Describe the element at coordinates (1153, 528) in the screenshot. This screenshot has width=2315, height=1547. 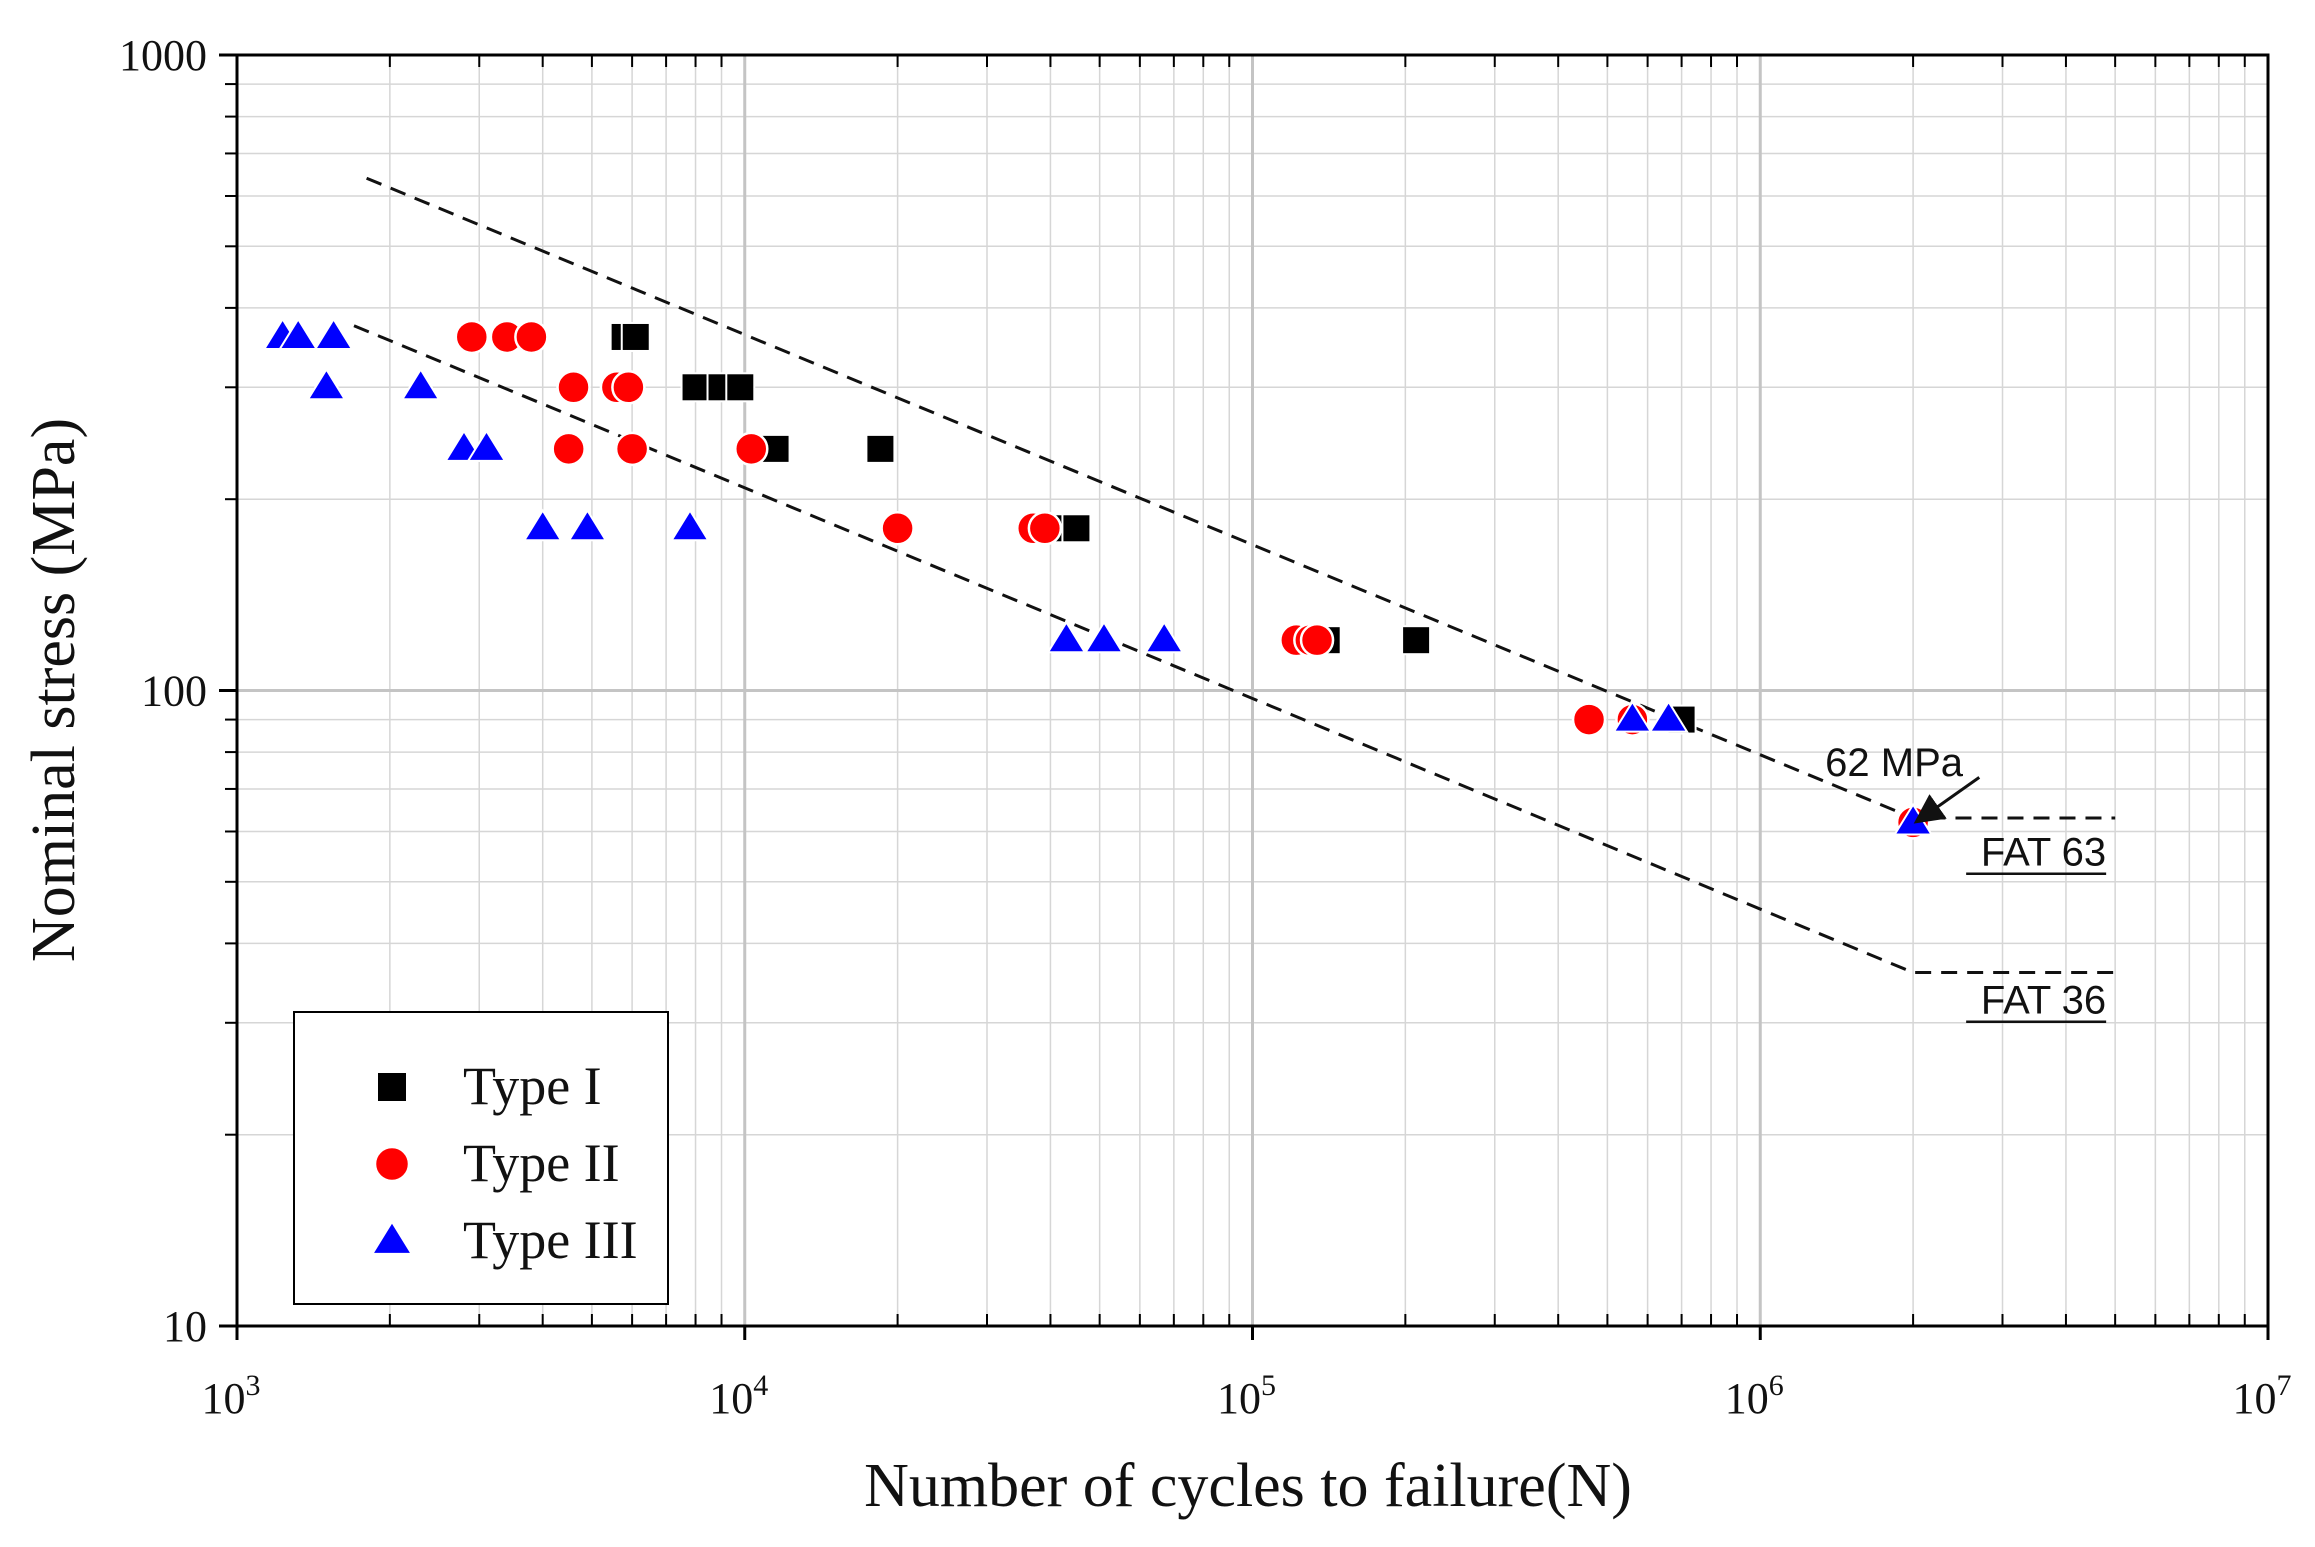
I see `series-square` at that location.